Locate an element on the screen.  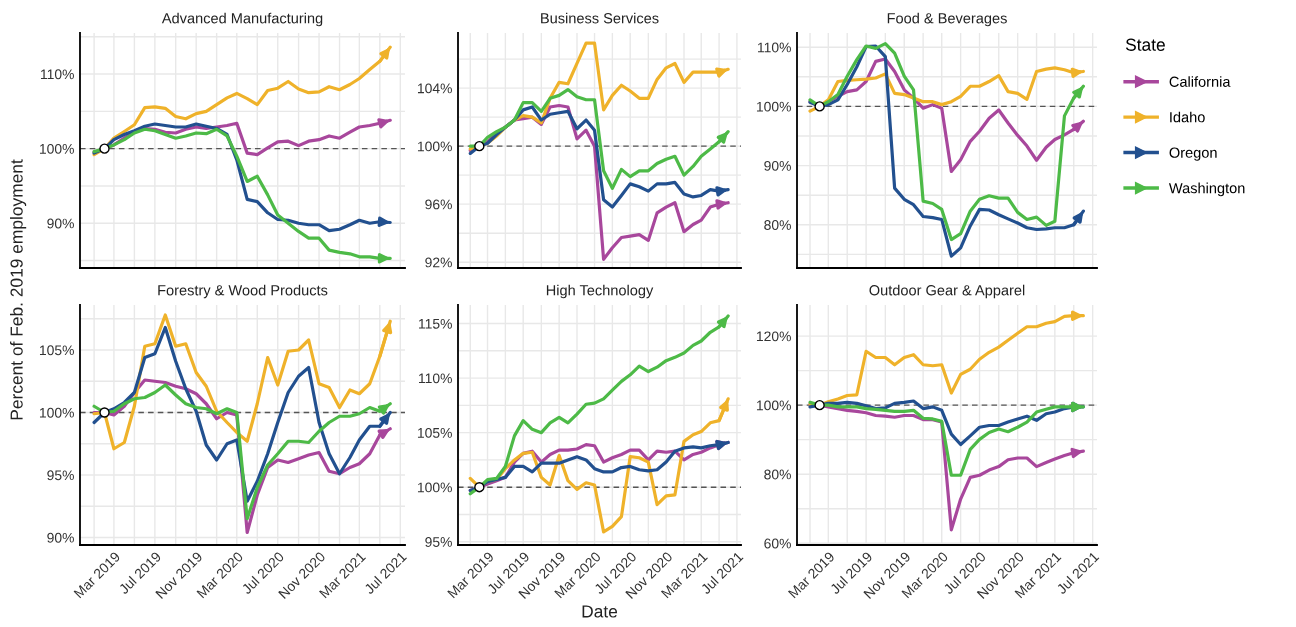
y-tick-label: 120% is located at coordinates (773, 336).